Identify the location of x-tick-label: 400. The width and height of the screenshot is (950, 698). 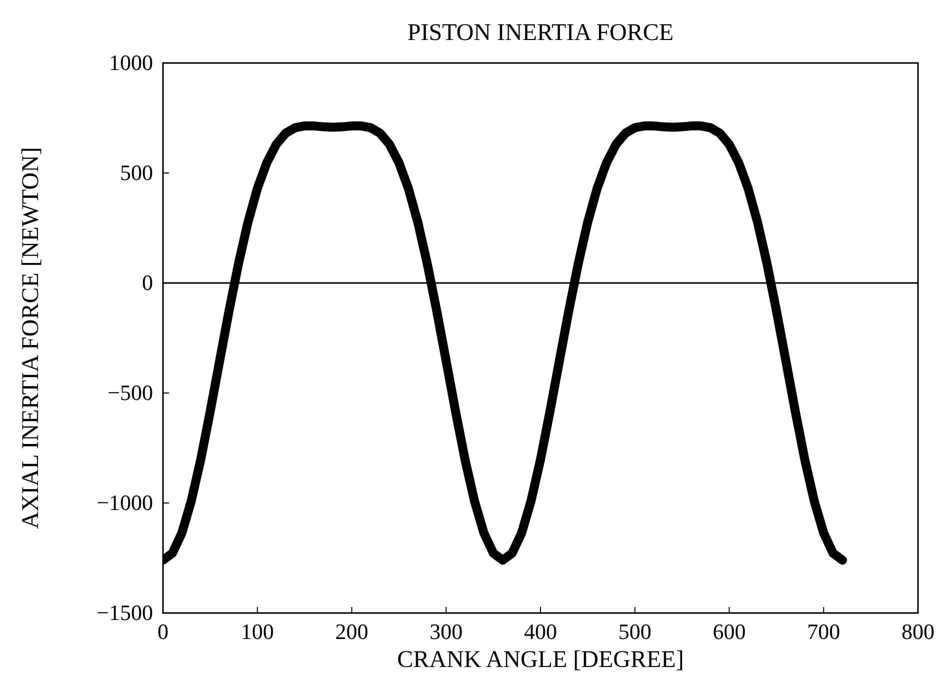
(540, 631).